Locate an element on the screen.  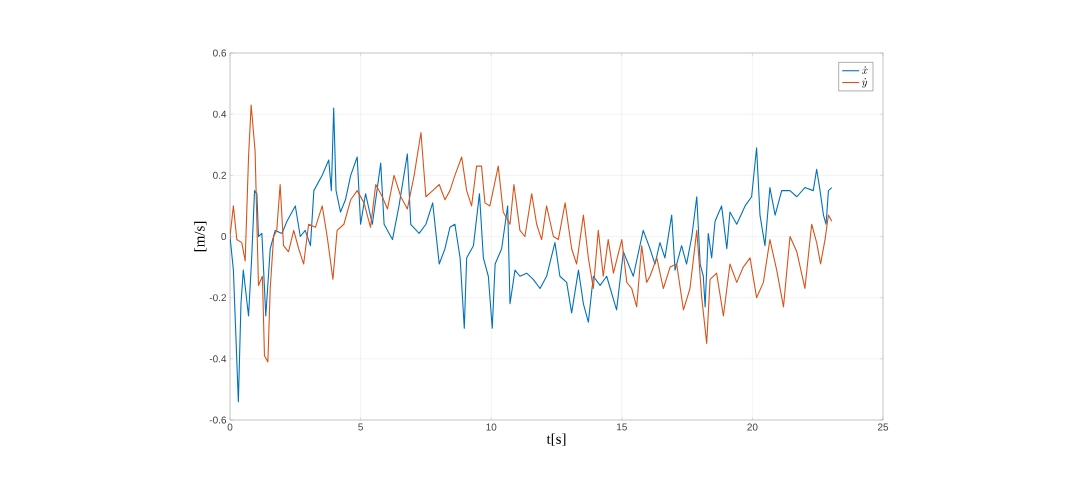
x-tick-label: 0 is located at coordinates (230, 427).